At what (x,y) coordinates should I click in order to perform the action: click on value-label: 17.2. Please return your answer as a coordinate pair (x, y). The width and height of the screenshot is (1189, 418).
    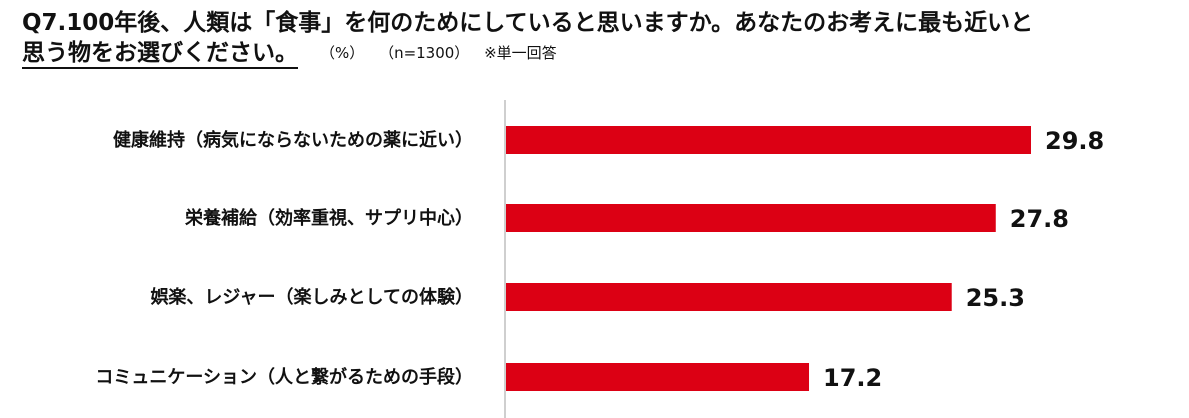
    Looking at the image, I should click on (852, 378).